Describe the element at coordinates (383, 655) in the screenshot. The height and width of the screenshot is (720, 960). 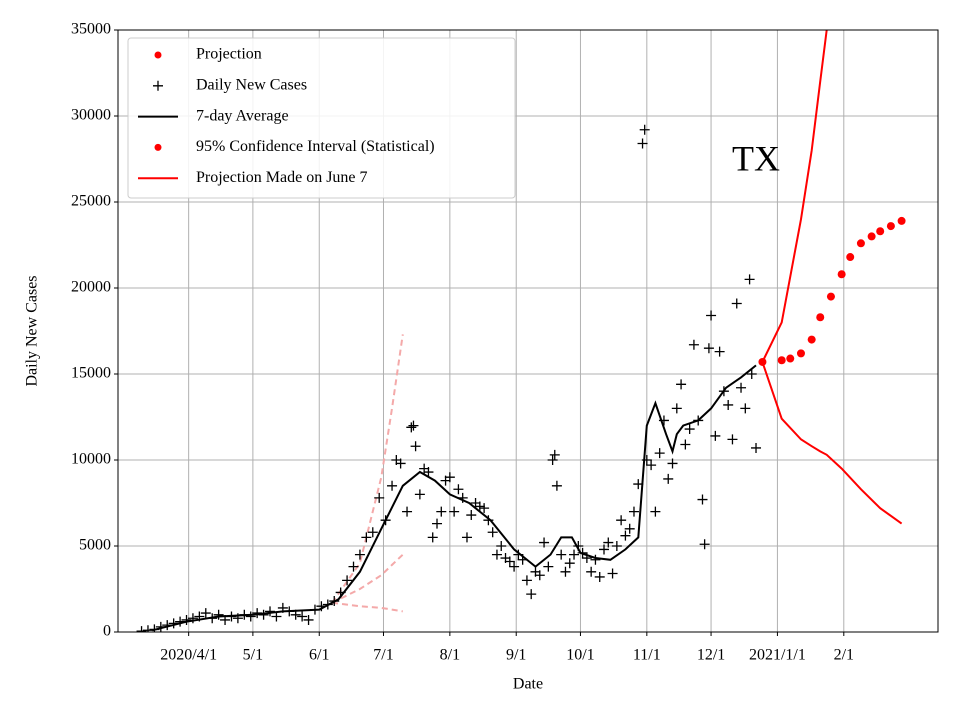
I see `x-tick-label: 7/1` at that location.